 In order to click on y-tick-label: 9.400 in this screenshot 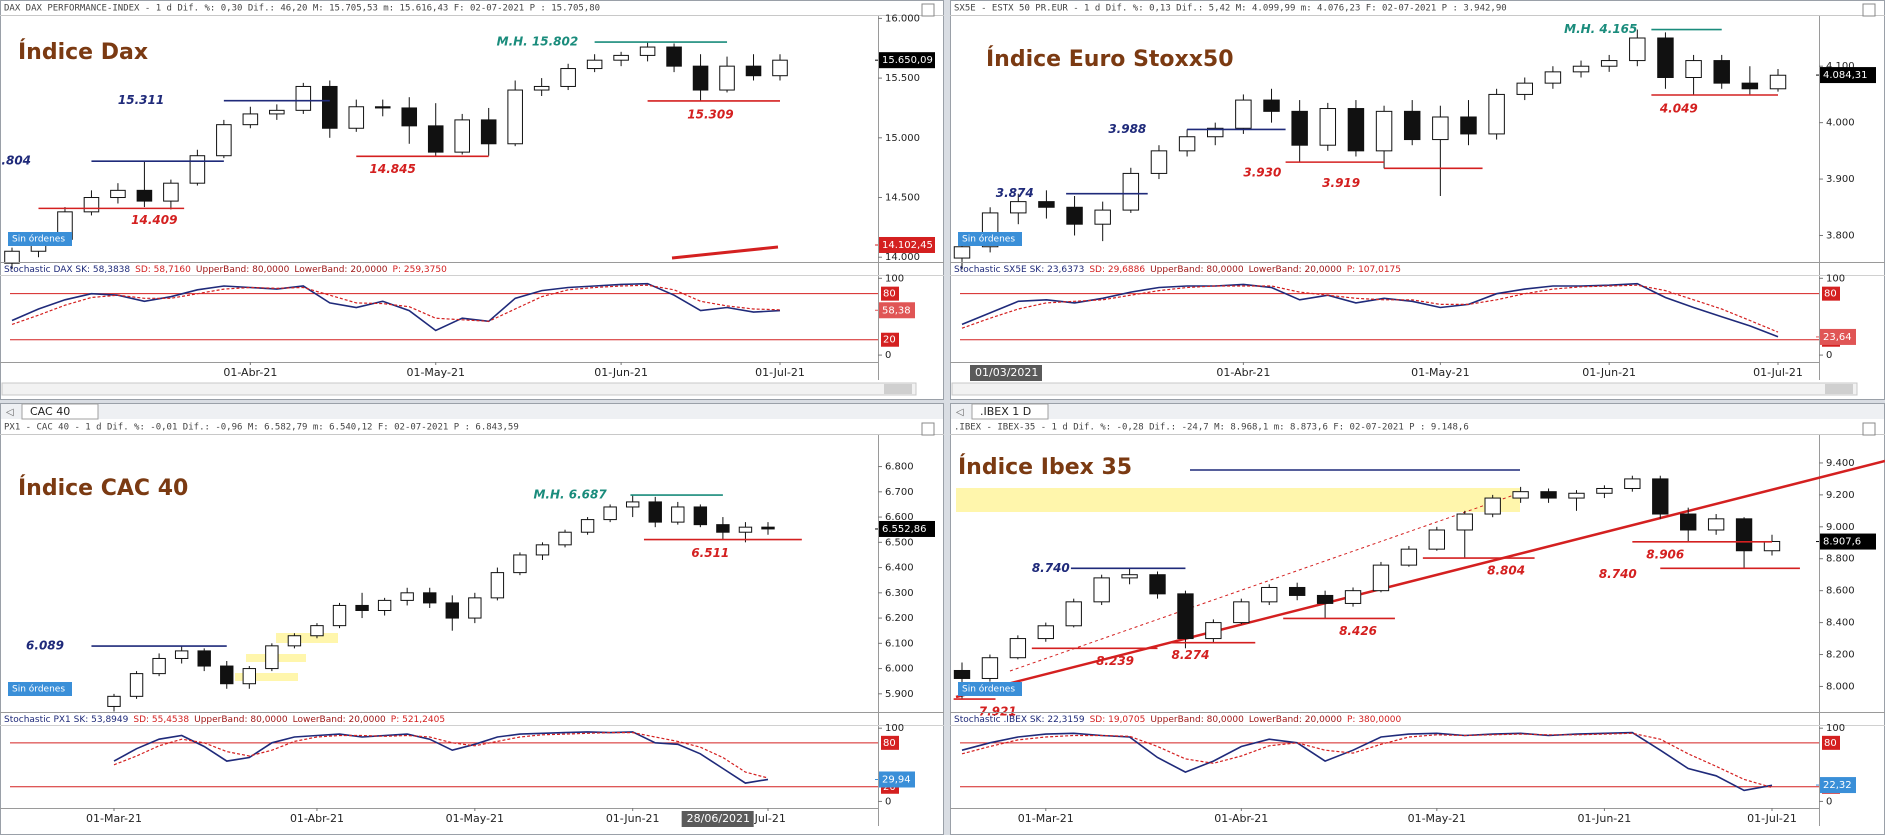, I will do `click(1840, 463)`.